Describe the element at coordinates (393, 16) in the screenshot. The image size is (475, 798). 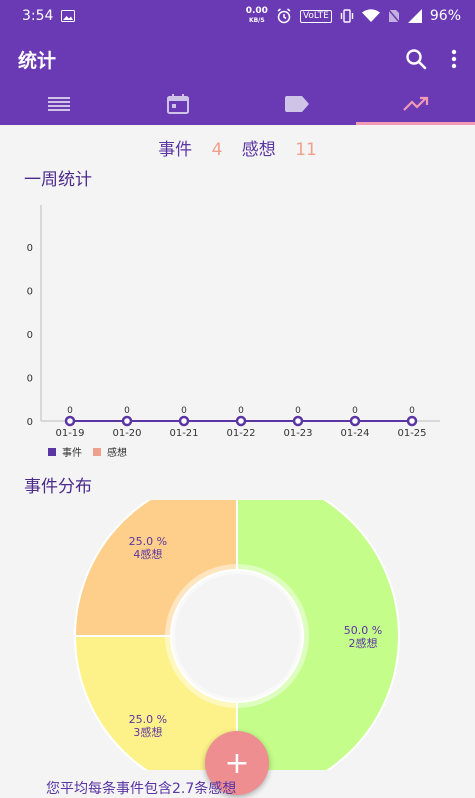
I see `no-sim-icon` at that location.